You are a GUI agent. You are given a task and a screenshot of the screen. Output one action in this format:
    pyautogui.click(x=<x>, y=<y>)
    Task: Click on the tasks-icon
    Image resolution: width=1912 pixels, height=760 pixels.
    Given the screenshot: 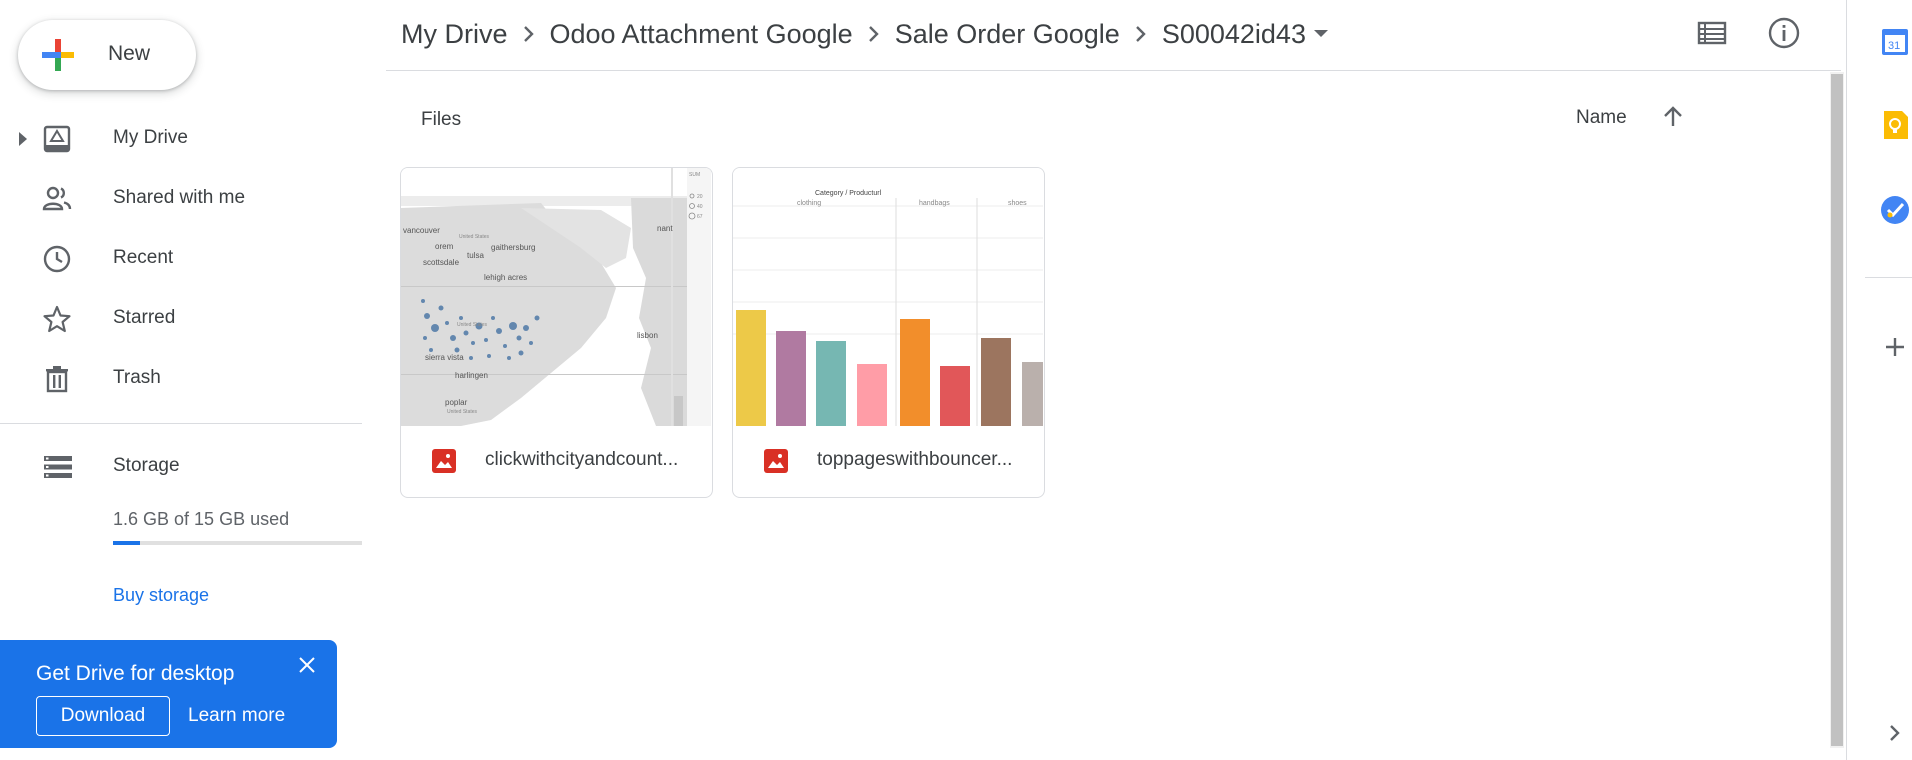 What is the action you would take?
    pyautogui.click(x=1895, y=210)
    